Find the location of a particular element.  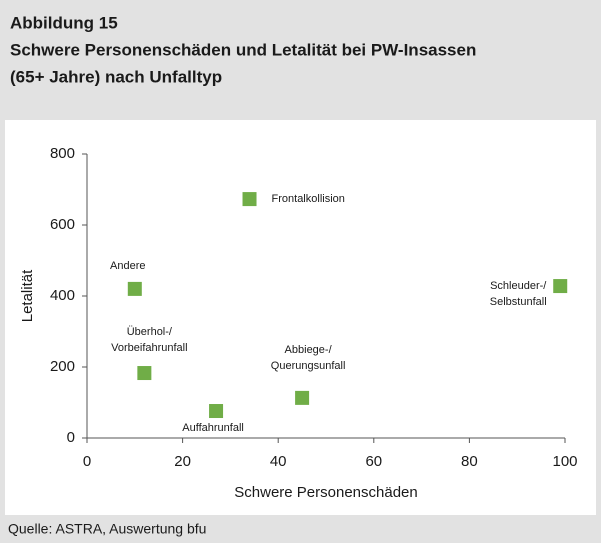

point-label: Auffahrunfall is located at coordinates (213, 428).